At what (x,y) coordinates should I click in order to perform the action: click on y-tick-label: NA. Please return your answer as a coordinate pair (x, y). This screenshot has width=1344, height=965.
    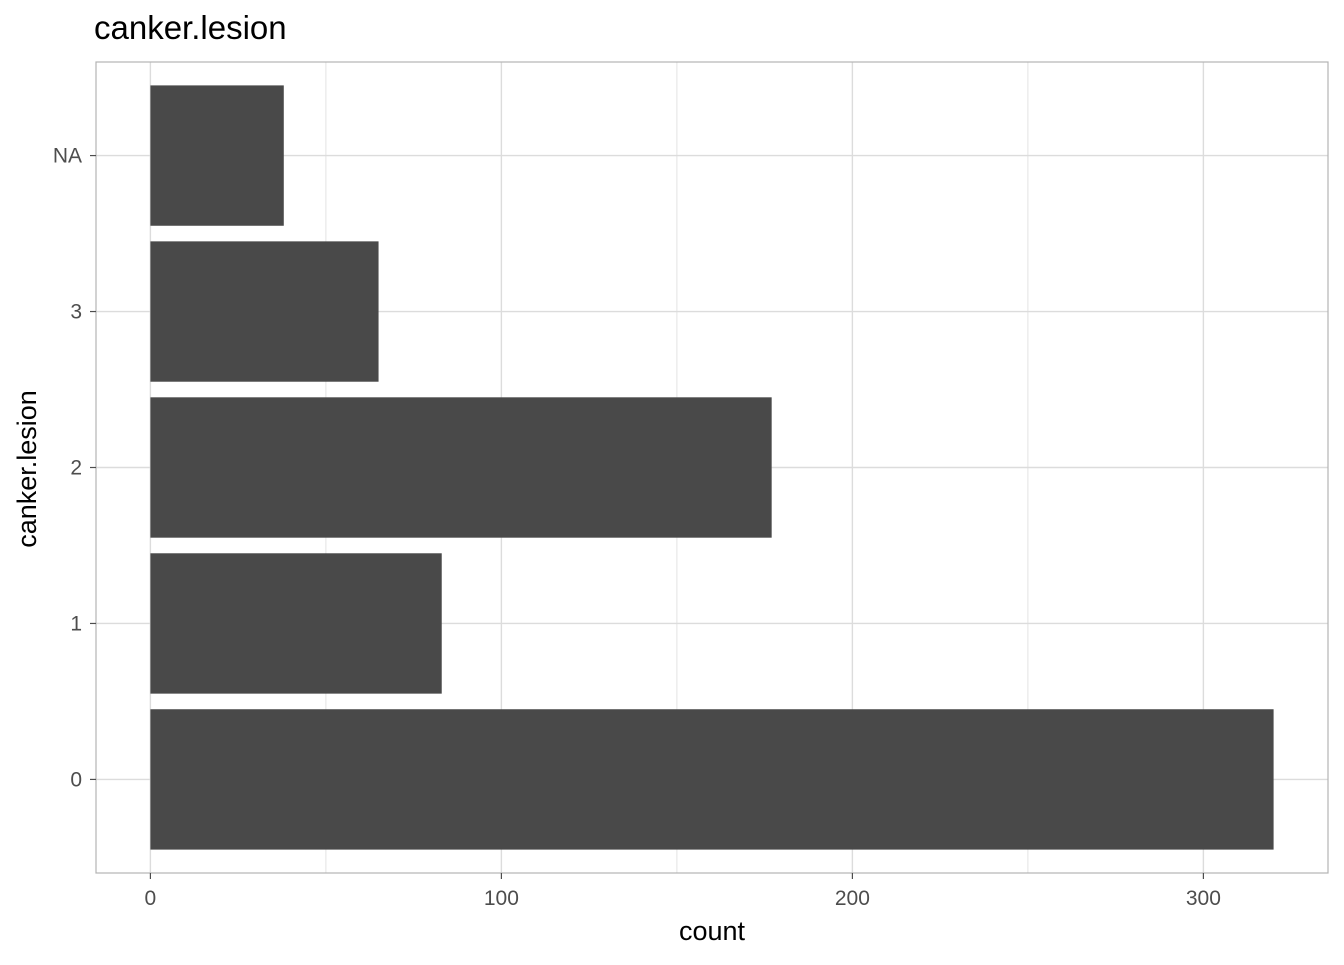
    Looking at the image, I should click on (67, 156).